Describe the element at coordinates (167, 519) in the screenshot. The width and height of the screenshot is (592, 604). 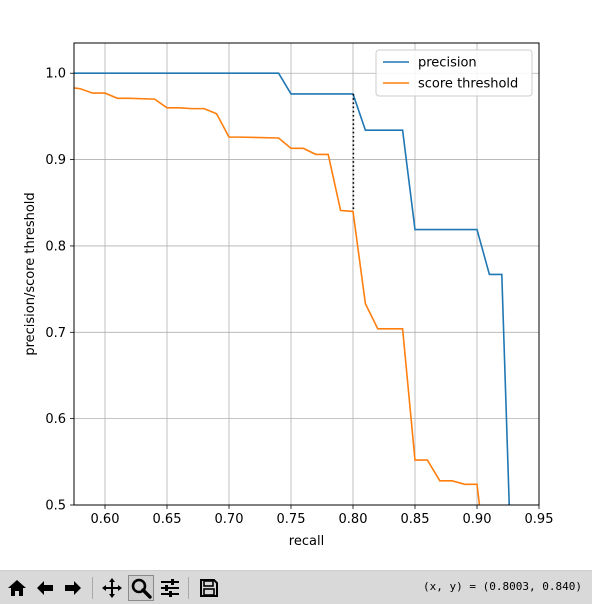
I see `x-tick-label: 0.65` at that location.